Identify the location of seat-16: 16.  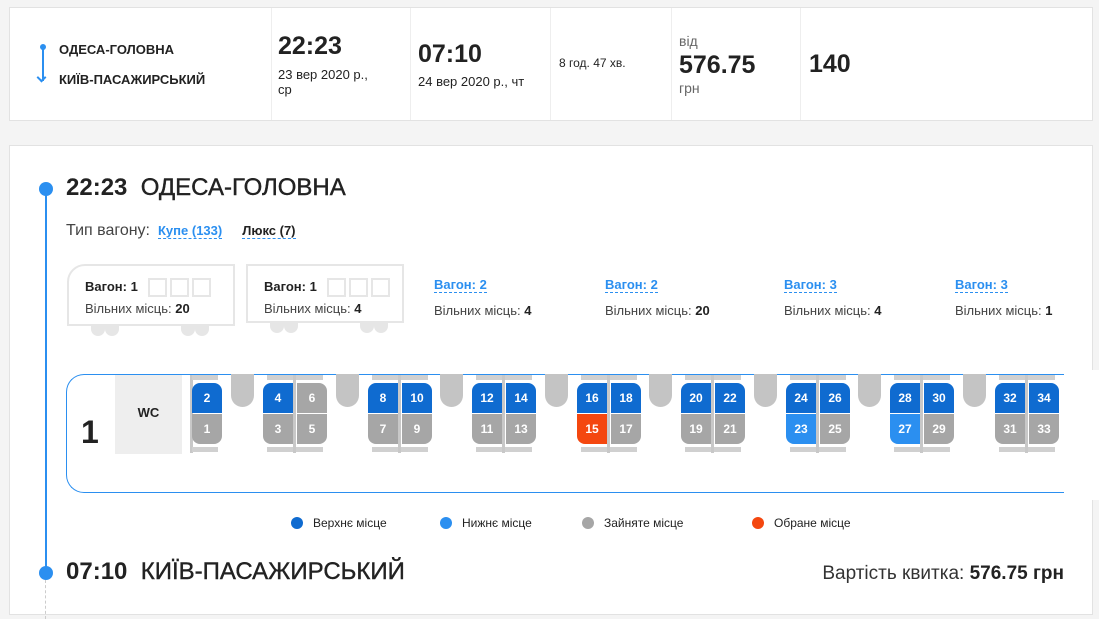
(592, 398).